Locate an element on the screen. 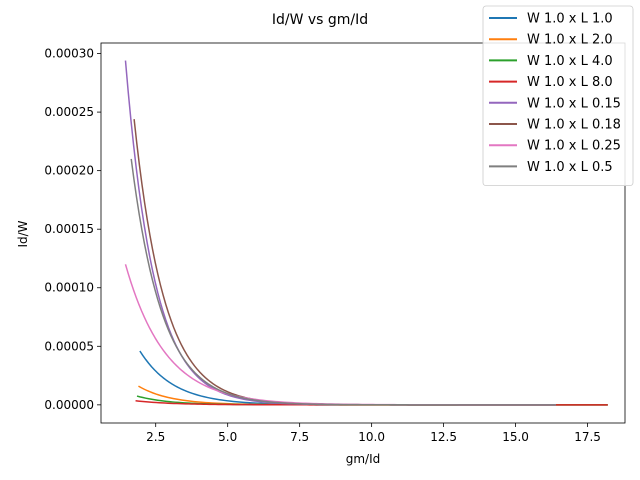  x-tick-label: 17.5 is located at coordinates (587, 437).